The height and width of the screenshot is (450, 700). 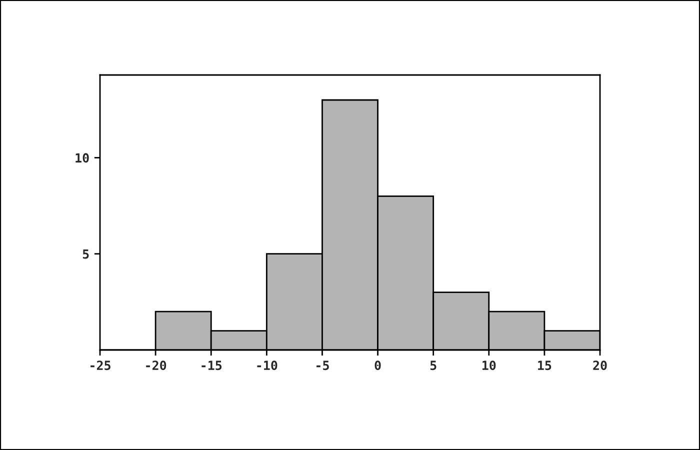 I want to click on x-tick-label: 15, so click(x=545, y=365).